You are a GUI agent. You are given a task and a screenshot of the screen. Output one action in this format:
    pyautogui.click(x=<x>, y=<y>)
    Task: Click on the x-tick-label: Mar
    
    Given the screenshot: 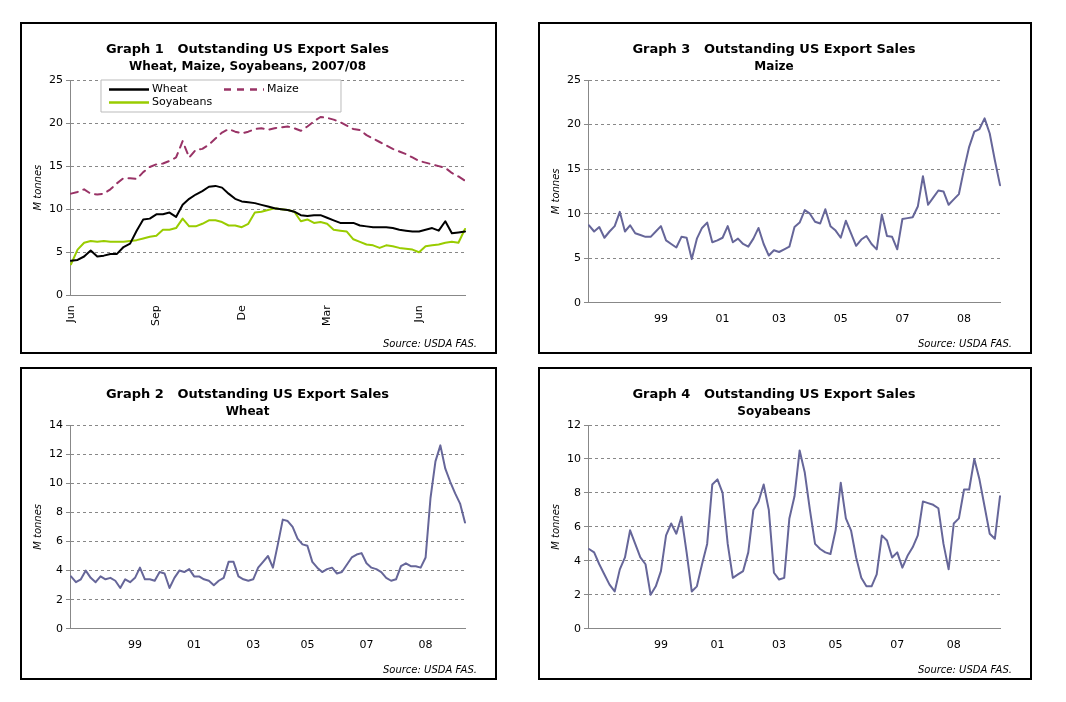 What is the action you would take?
    pyautogui.click(x=326, y=315)
    